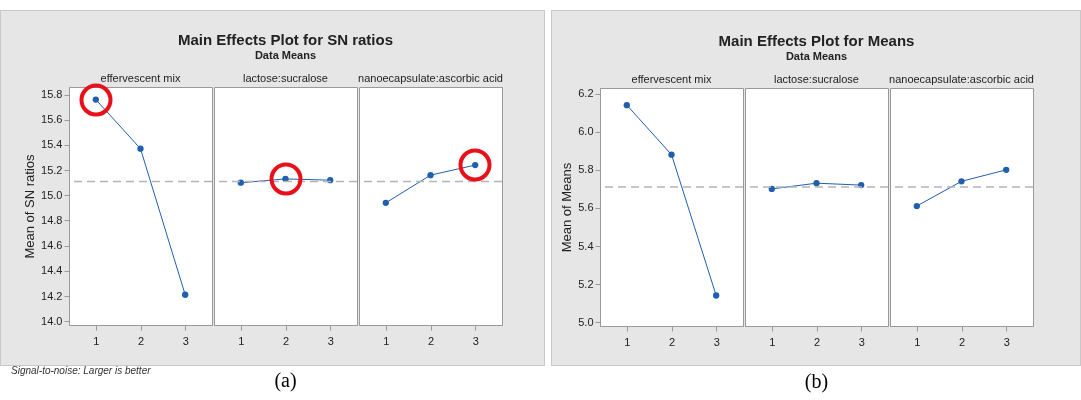  What do you see at coordinates (30, 206) in the screenshot?
I see `y-axis-title: Mean of SN ratios` at bounding box center [30, 206].